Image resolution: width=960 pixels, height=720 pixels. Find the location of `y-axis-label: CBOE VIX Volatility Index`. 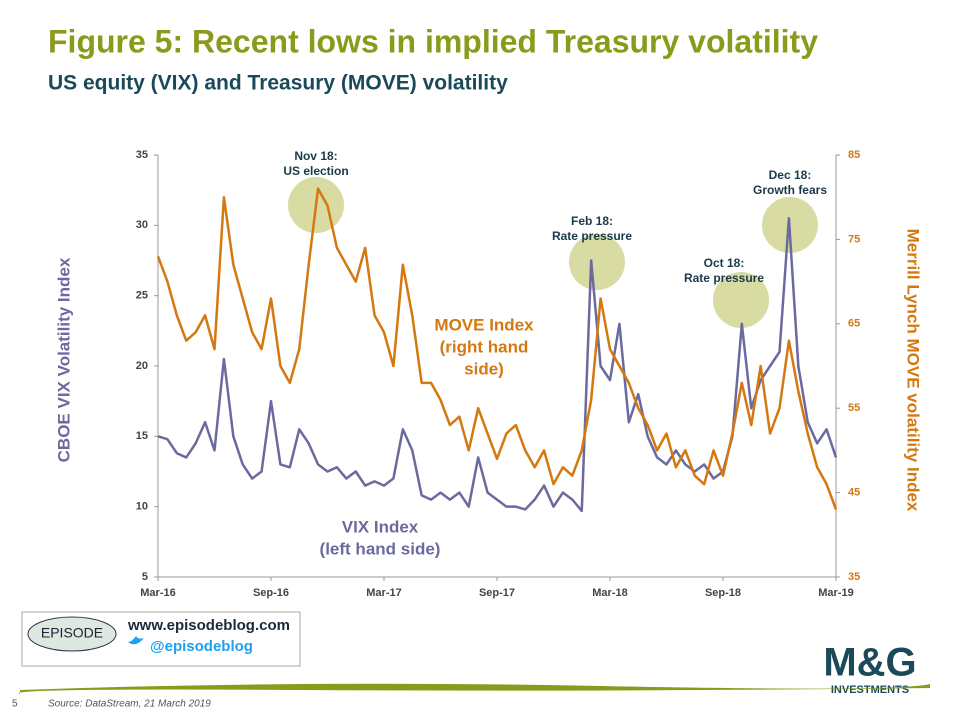

y-axis-label: CBOE VIX Volatility Index is located at coordinates (63, 359).